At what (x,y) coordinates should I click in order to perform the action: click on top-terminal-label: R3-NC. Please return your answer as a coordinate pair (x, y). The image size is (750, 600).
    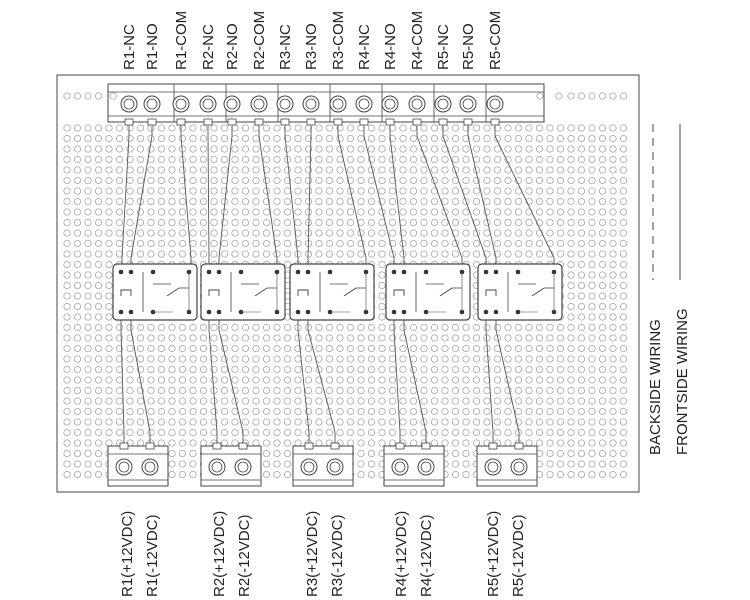
    Looking at the image, I should click on (285, 47).